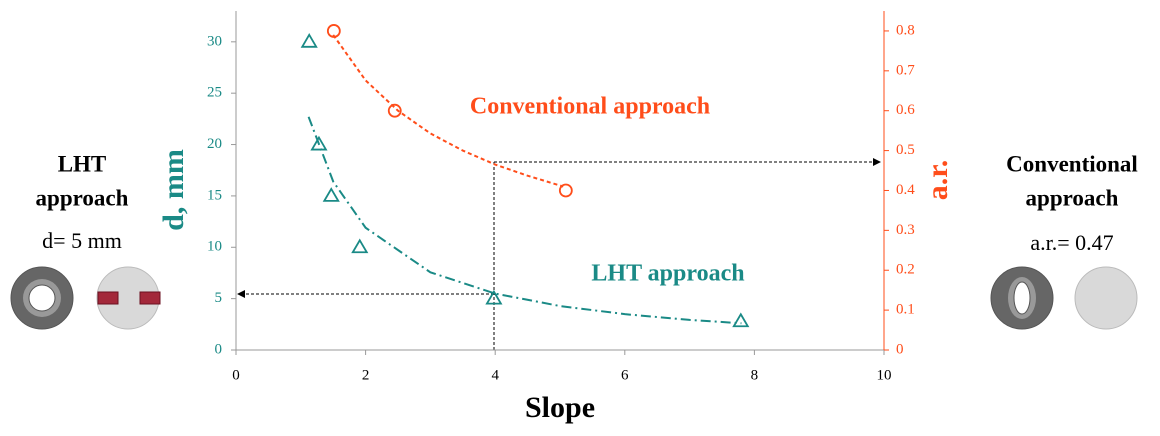 The width and height of the screenshot is (1160, 436). What do you see at coordinates (214, 93) in the screenshot?
I see `y-tick-label: 25` at bounding box center [214, 93].